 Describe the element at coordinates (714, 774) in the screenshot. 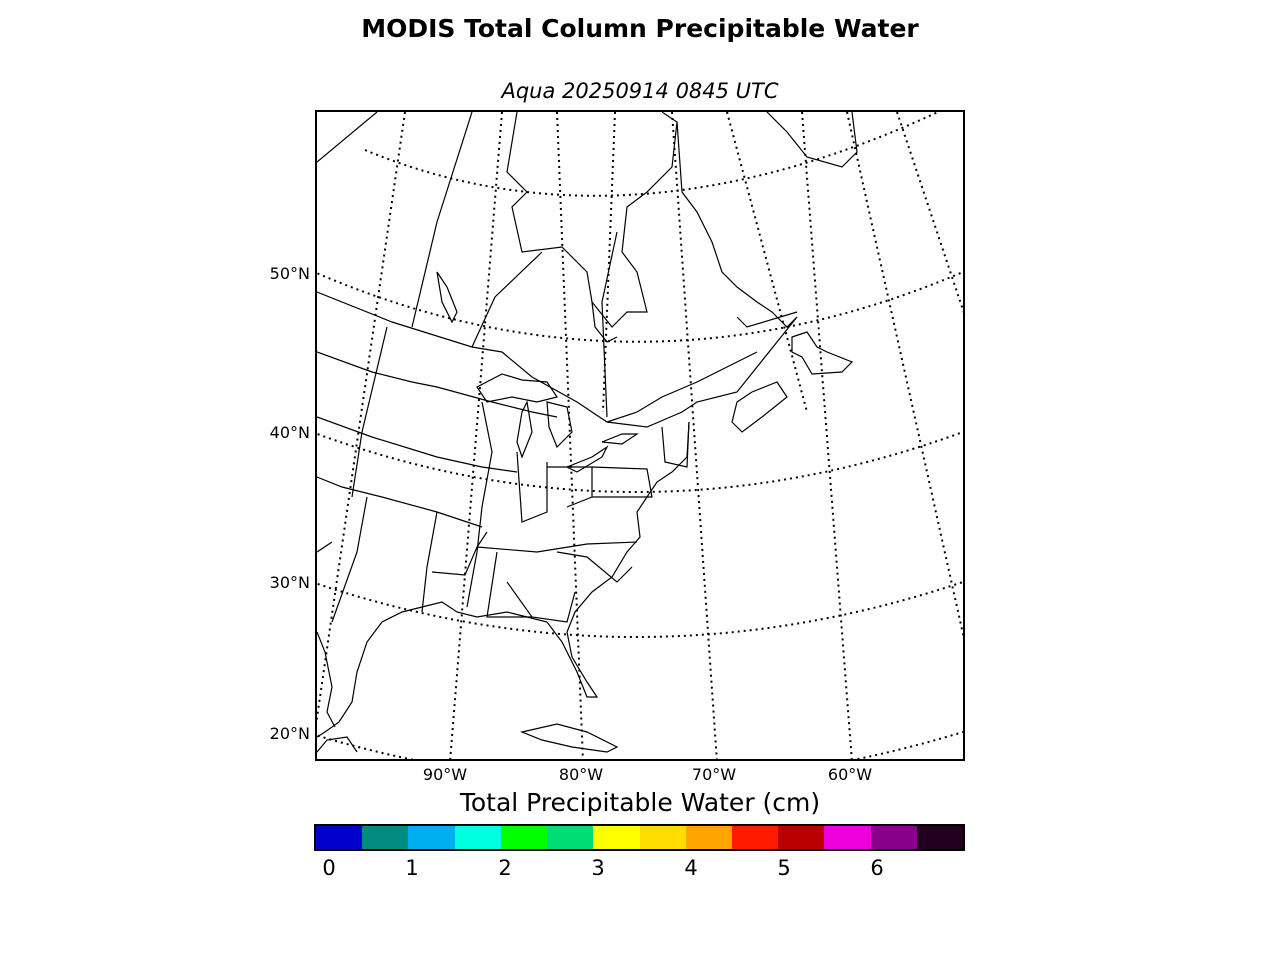

I see `lon-label-70w: 70°W` at that location.